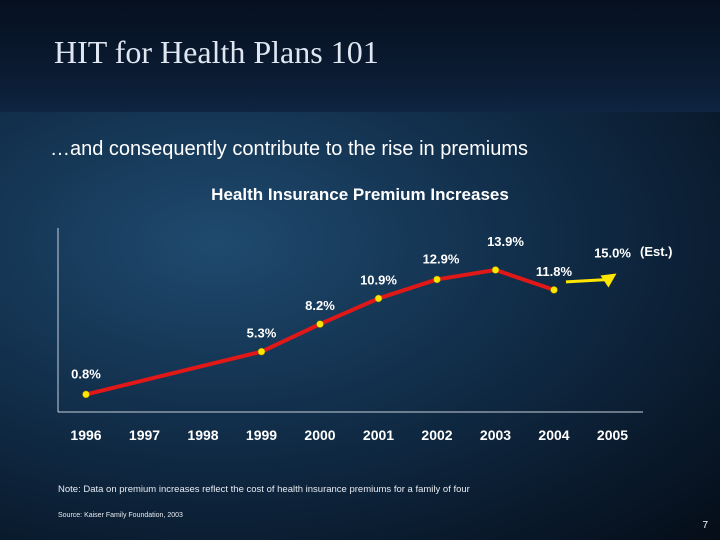  What do you see at coordinates (612, 435) in the screenshot?
I see `x-tick-label: 2005` at bounding box center [612, 435].